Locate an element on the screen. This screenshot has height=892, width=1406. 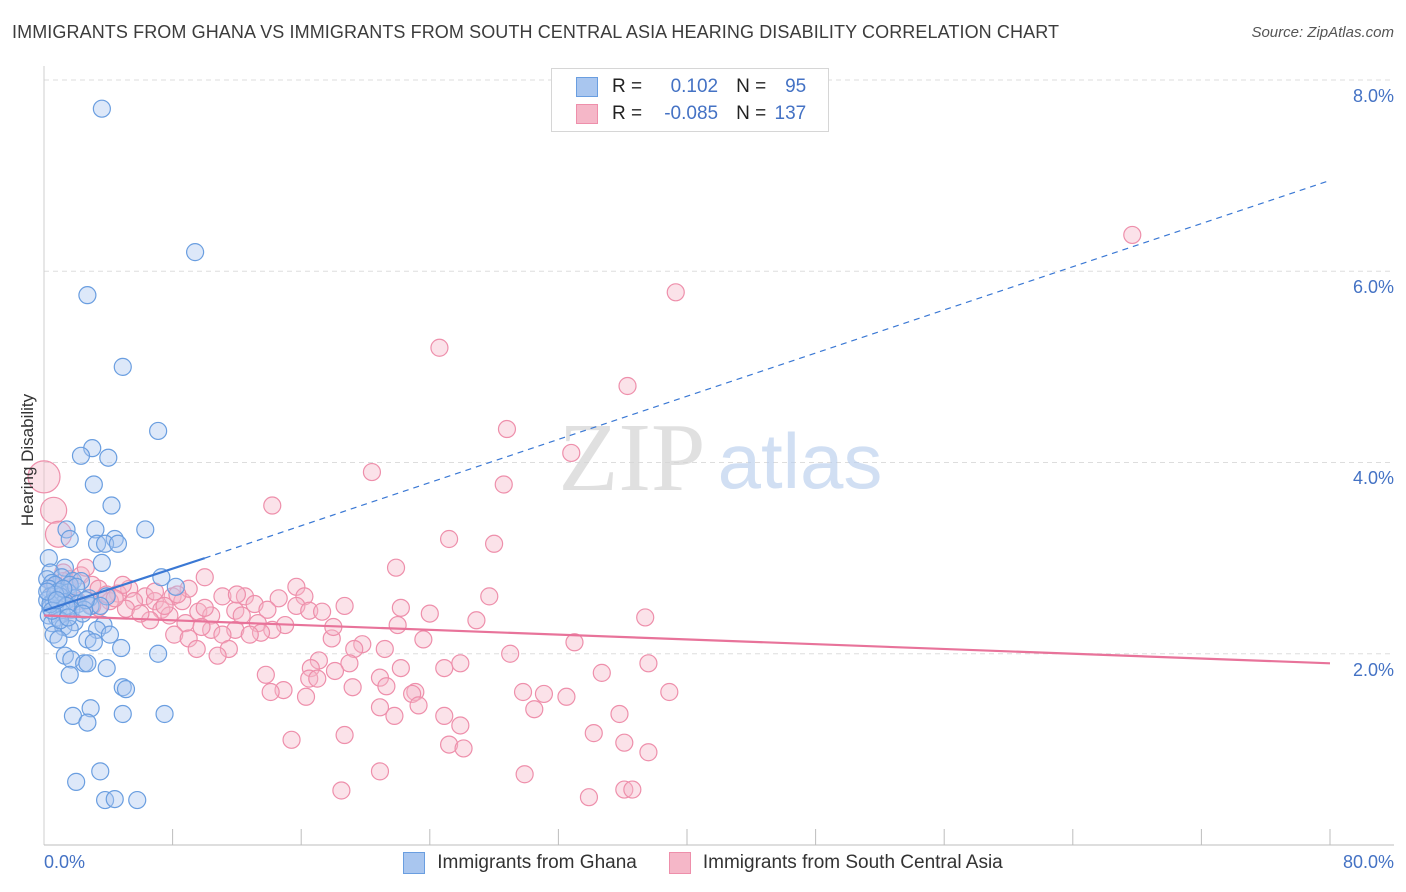
y-tick-label-4: 4.0% is located at coordinates (1373, 478).